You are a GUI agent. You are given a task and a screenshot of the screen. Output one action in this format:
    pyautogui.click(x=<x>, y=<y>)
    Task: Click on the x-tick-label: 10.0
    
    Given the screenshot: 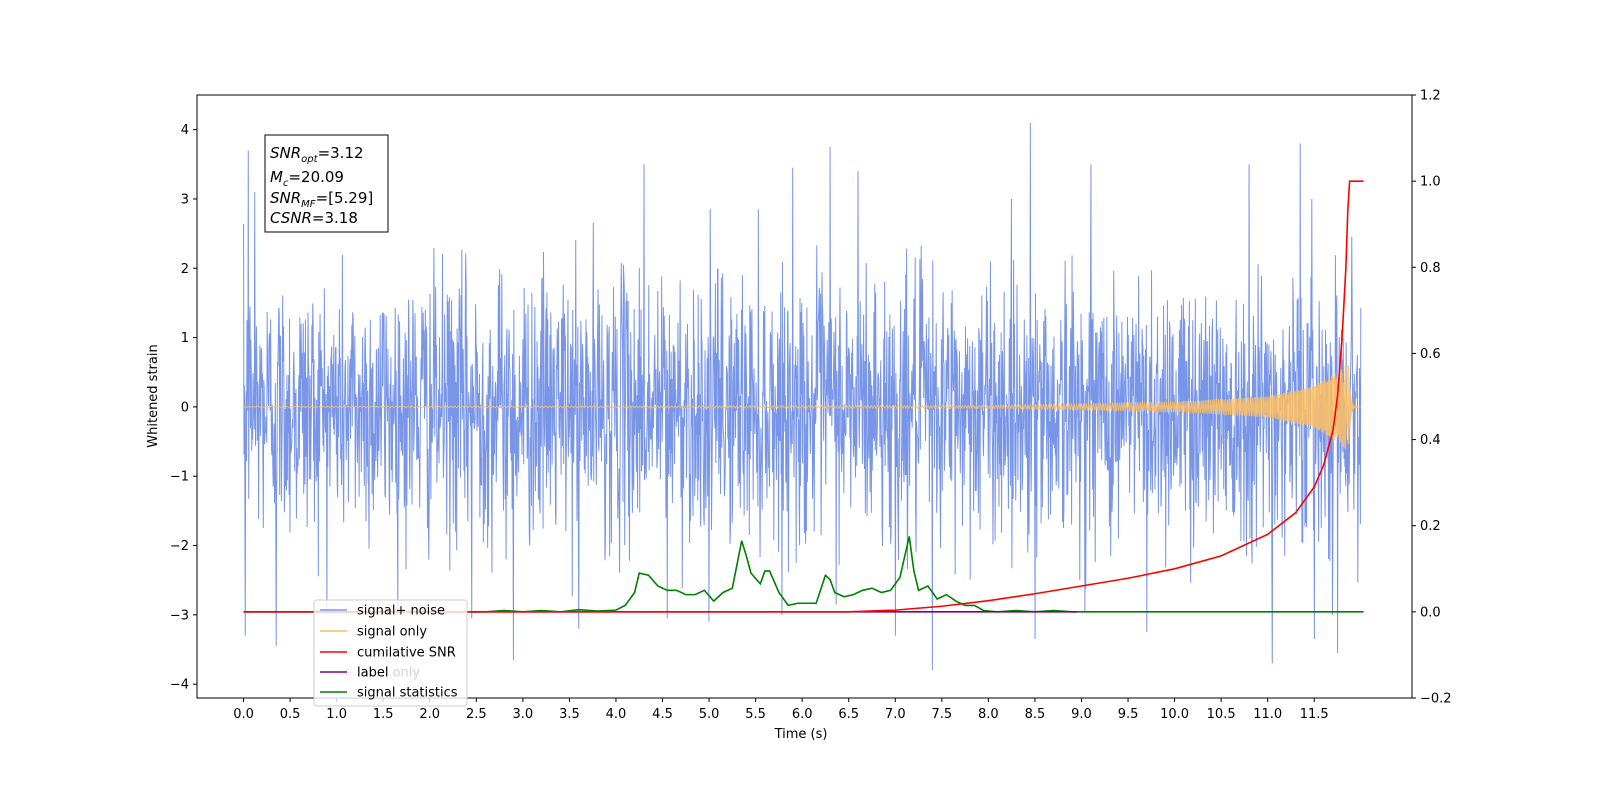 What is the action you would take?
    pyautogui.click(x=1174, y=714)
    